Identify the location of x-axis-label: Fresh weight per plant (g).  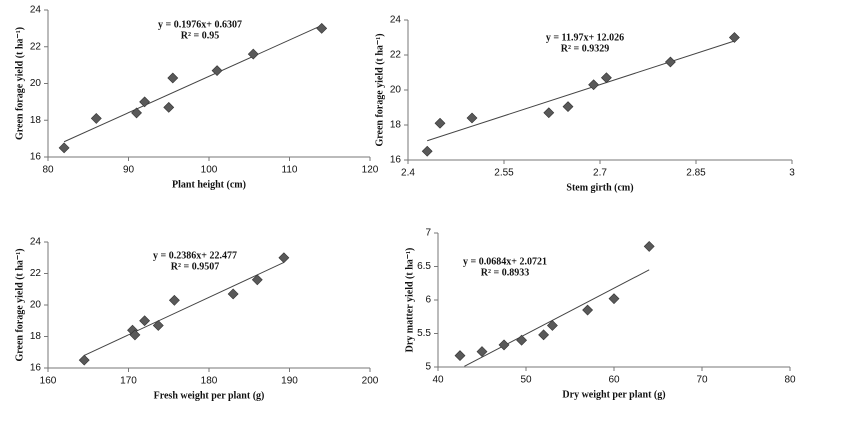
(209, 395).